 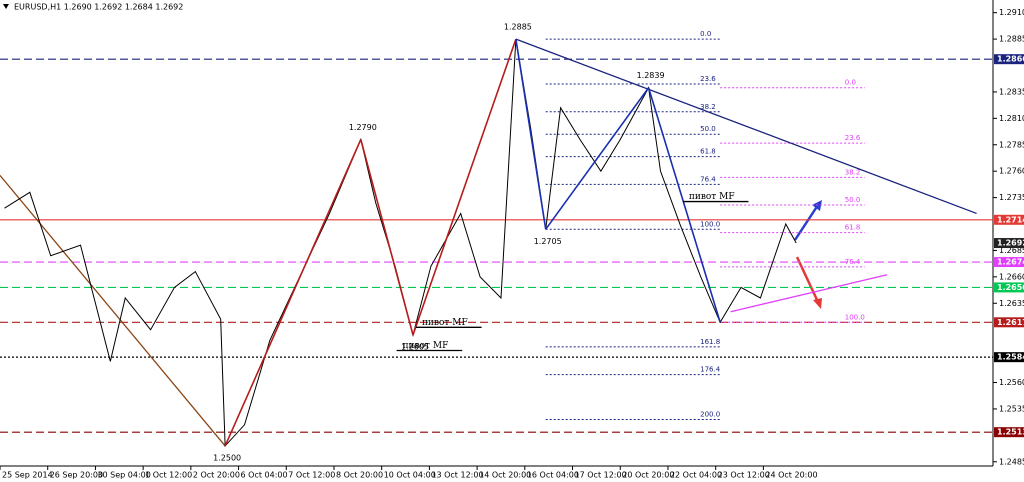 I want to click on x-tick-label: 6 Oct 04:00, so click(x=264, y=475).